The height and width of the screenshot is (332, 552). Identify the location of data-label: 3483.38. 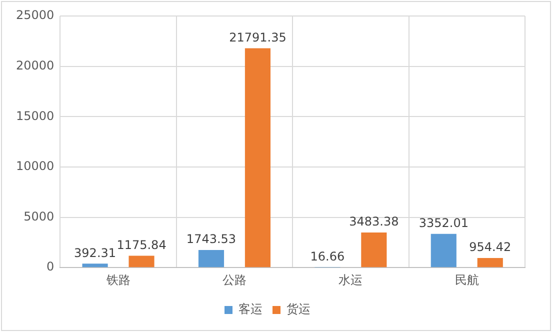
(374, 221).